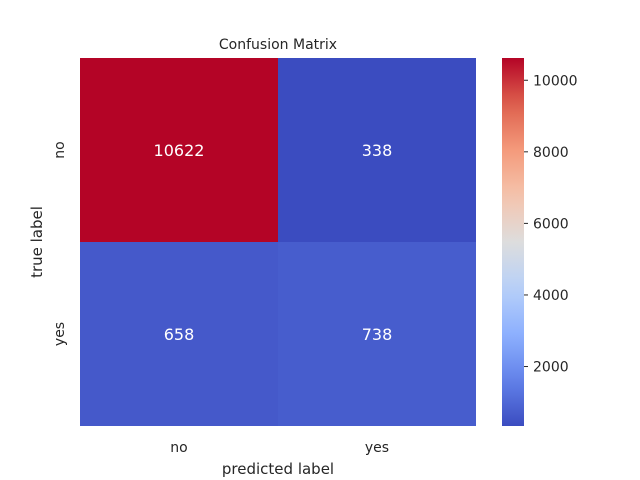  What do you see at coordinates (555, 81) in the screenshot?
I see `colorbar-tick-label: 10000` at bounding box center [555, 81].